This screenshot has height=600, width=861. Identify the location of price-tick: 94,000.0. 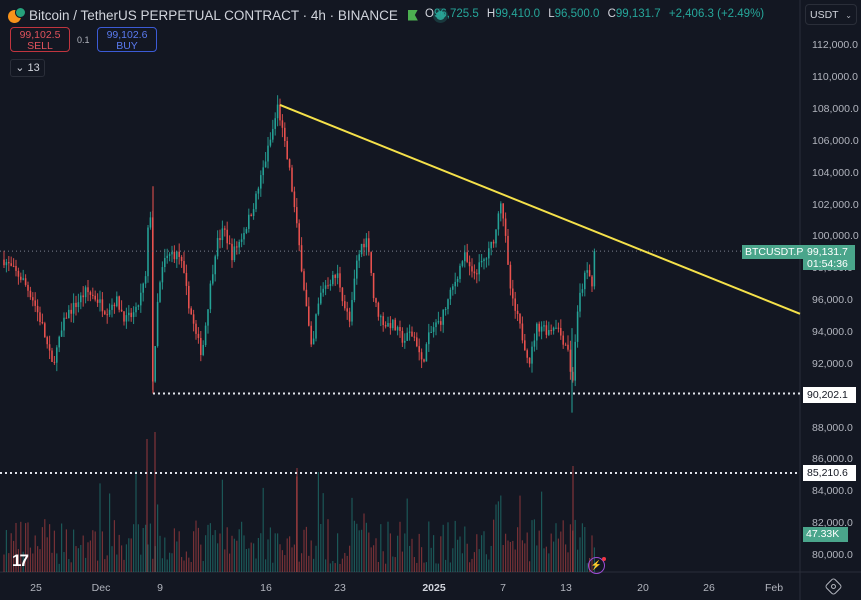
(832, 332).